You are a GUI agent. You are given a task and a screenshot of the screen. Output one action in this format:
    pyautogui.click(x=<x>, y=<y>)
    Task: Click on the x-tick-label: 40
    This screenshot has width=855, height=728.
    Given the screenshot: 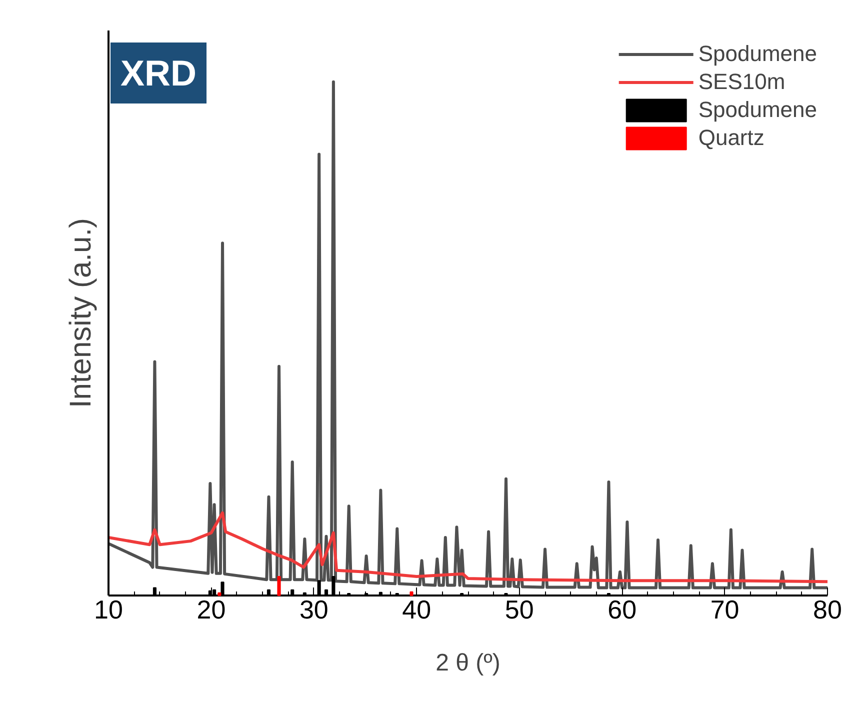 What is the action you would take?
    pyautogui.click(x=417, y=609)
    